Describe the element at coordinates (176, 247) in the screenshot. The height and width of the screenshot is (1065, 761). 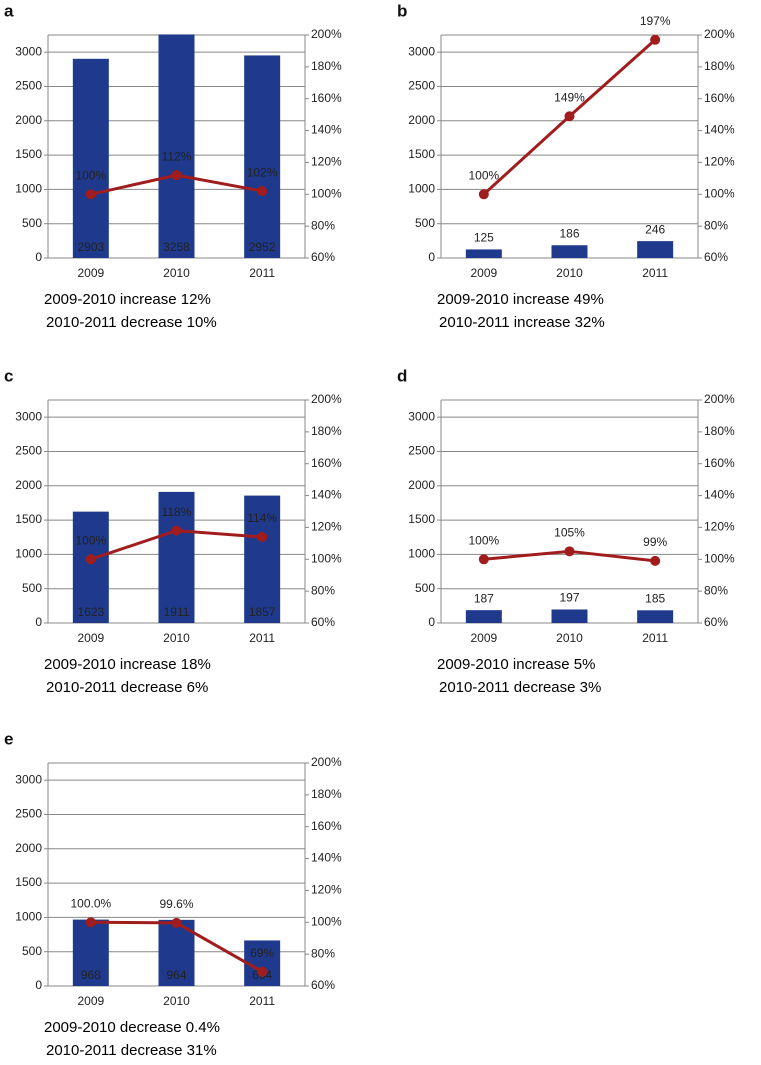
I see `bar-value-label: 3258` at that location.